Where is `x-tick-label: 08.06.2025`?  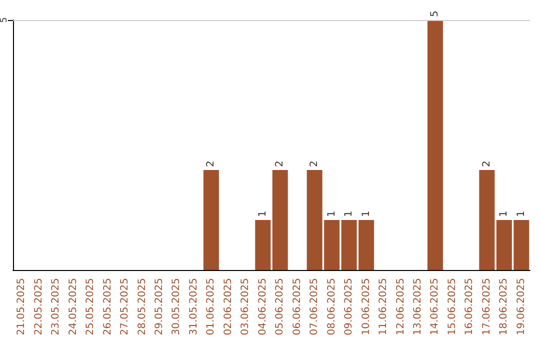
x-tick-label: 08.06.2025 is located at coordinates (332, 307).